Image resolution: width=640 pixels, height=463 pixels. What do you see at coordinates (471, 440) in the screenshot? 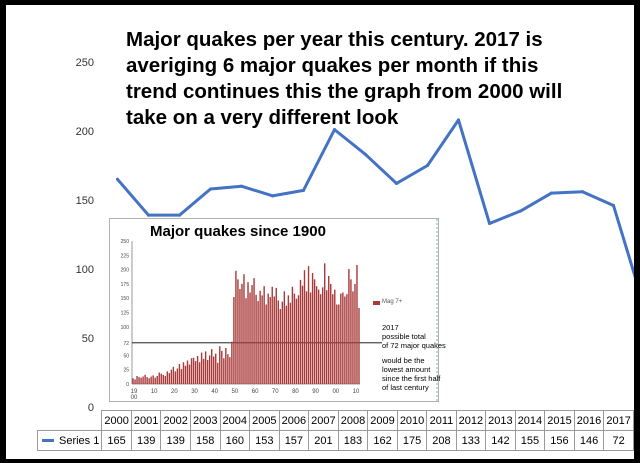
I see `value-cell: 133` at bounding box center [471, 440].